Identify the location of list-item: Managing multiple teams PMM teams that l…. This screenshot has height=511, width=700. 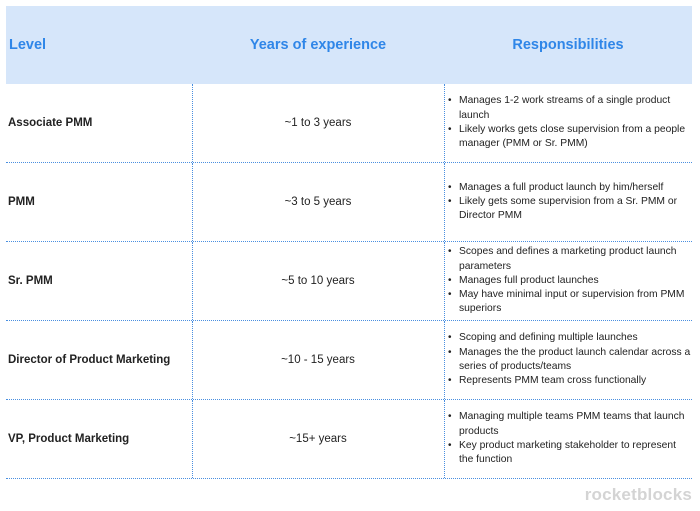
(569, 424).